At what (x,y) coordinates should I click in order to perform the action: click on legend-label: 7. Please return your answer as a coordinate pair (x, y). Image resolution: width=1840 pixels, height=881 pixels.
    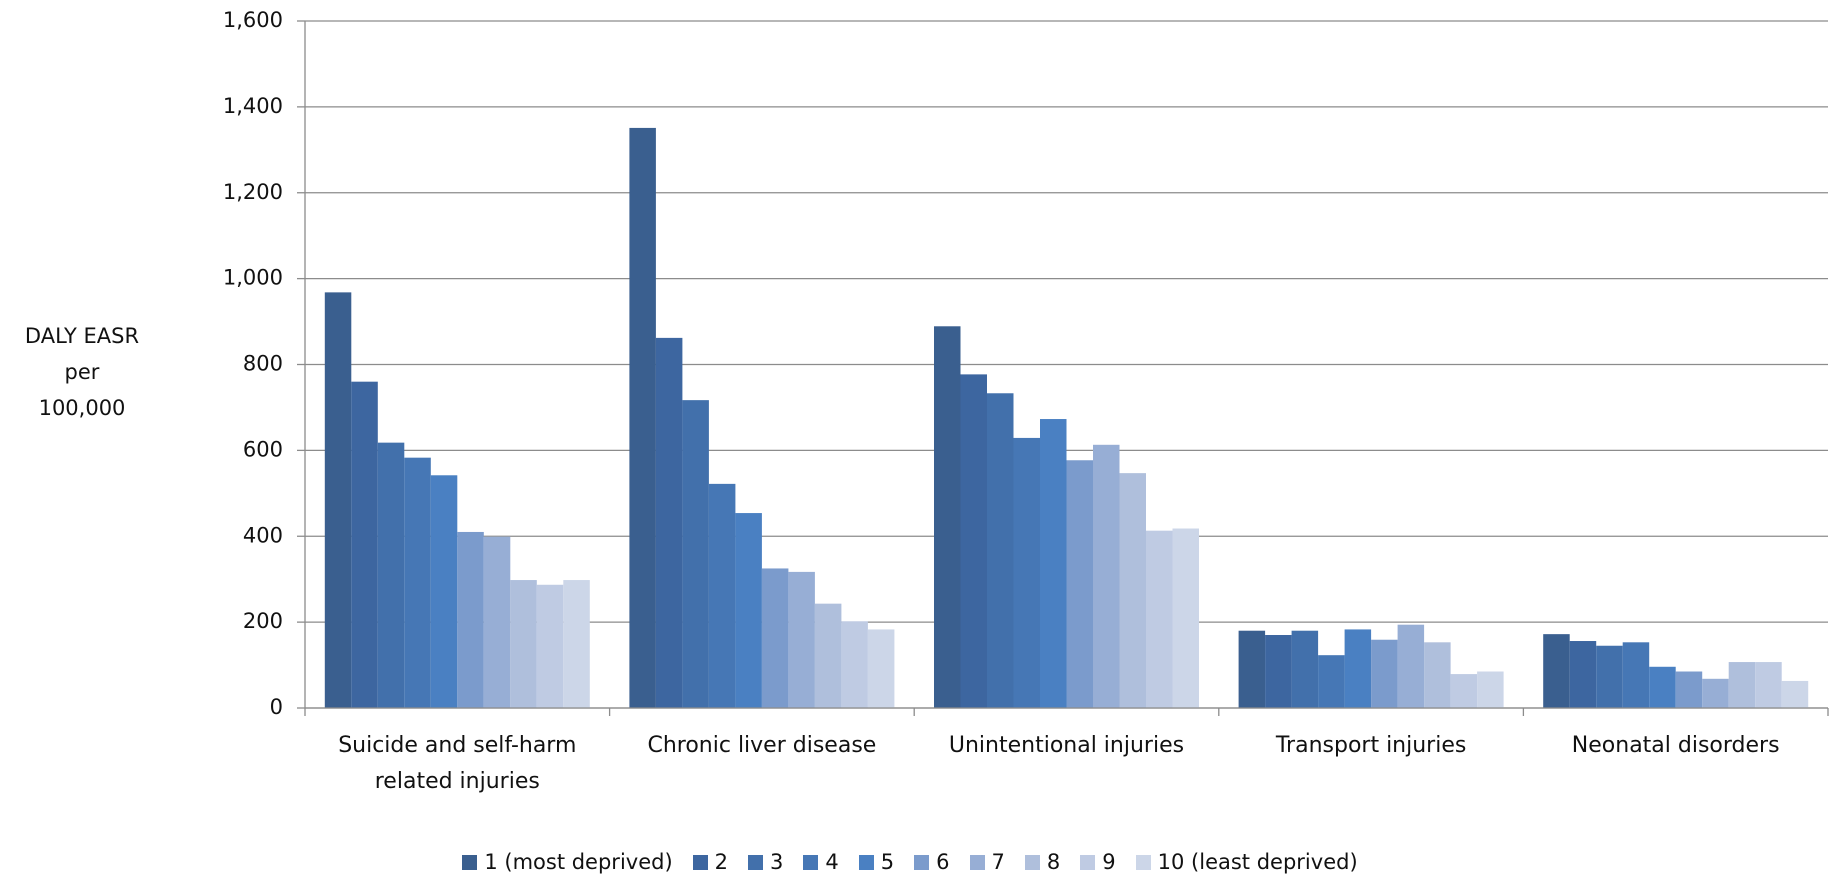
    Looking at the image, I should click on (998, 862).